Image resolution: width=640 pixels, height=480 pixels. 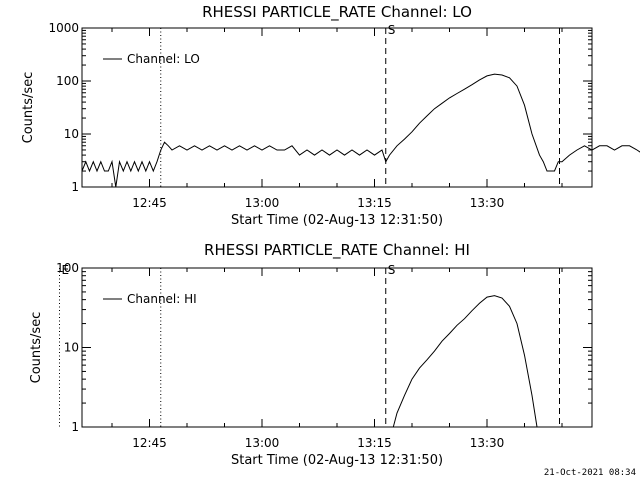 I want to click on series-line, so click(x=465, y=361).